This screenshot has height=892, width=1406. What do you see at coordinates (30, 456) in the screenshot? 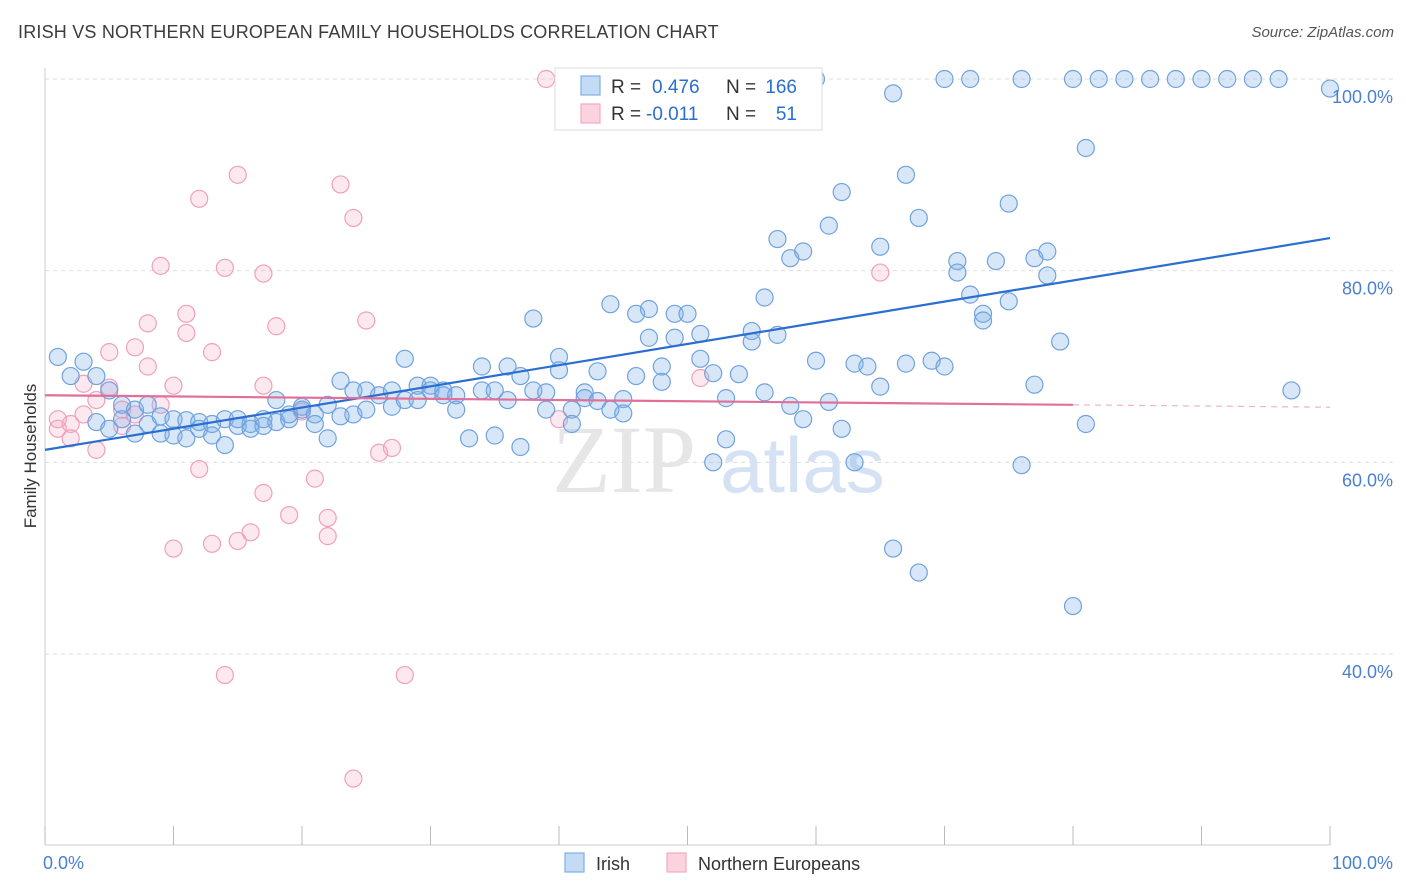
I see `y-axis-label: Family Households` at bounding box center [30, 456].